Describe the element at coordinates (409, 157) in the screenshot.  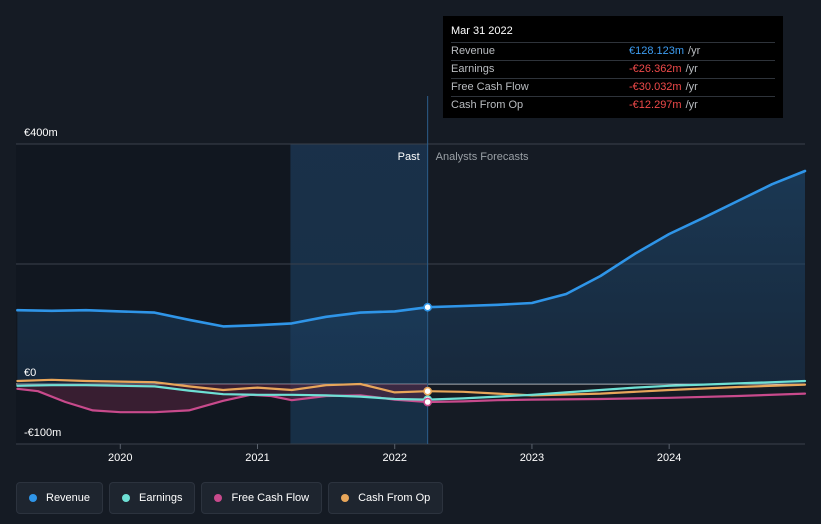
I see `past-label: Past` at that location.